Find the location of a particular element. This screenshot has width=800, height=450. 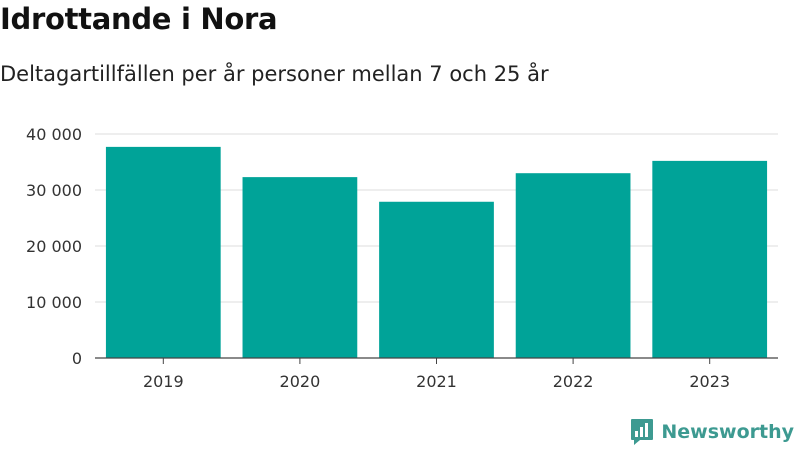

x-tick-label: 2021 is located at coordinates (436, 381).